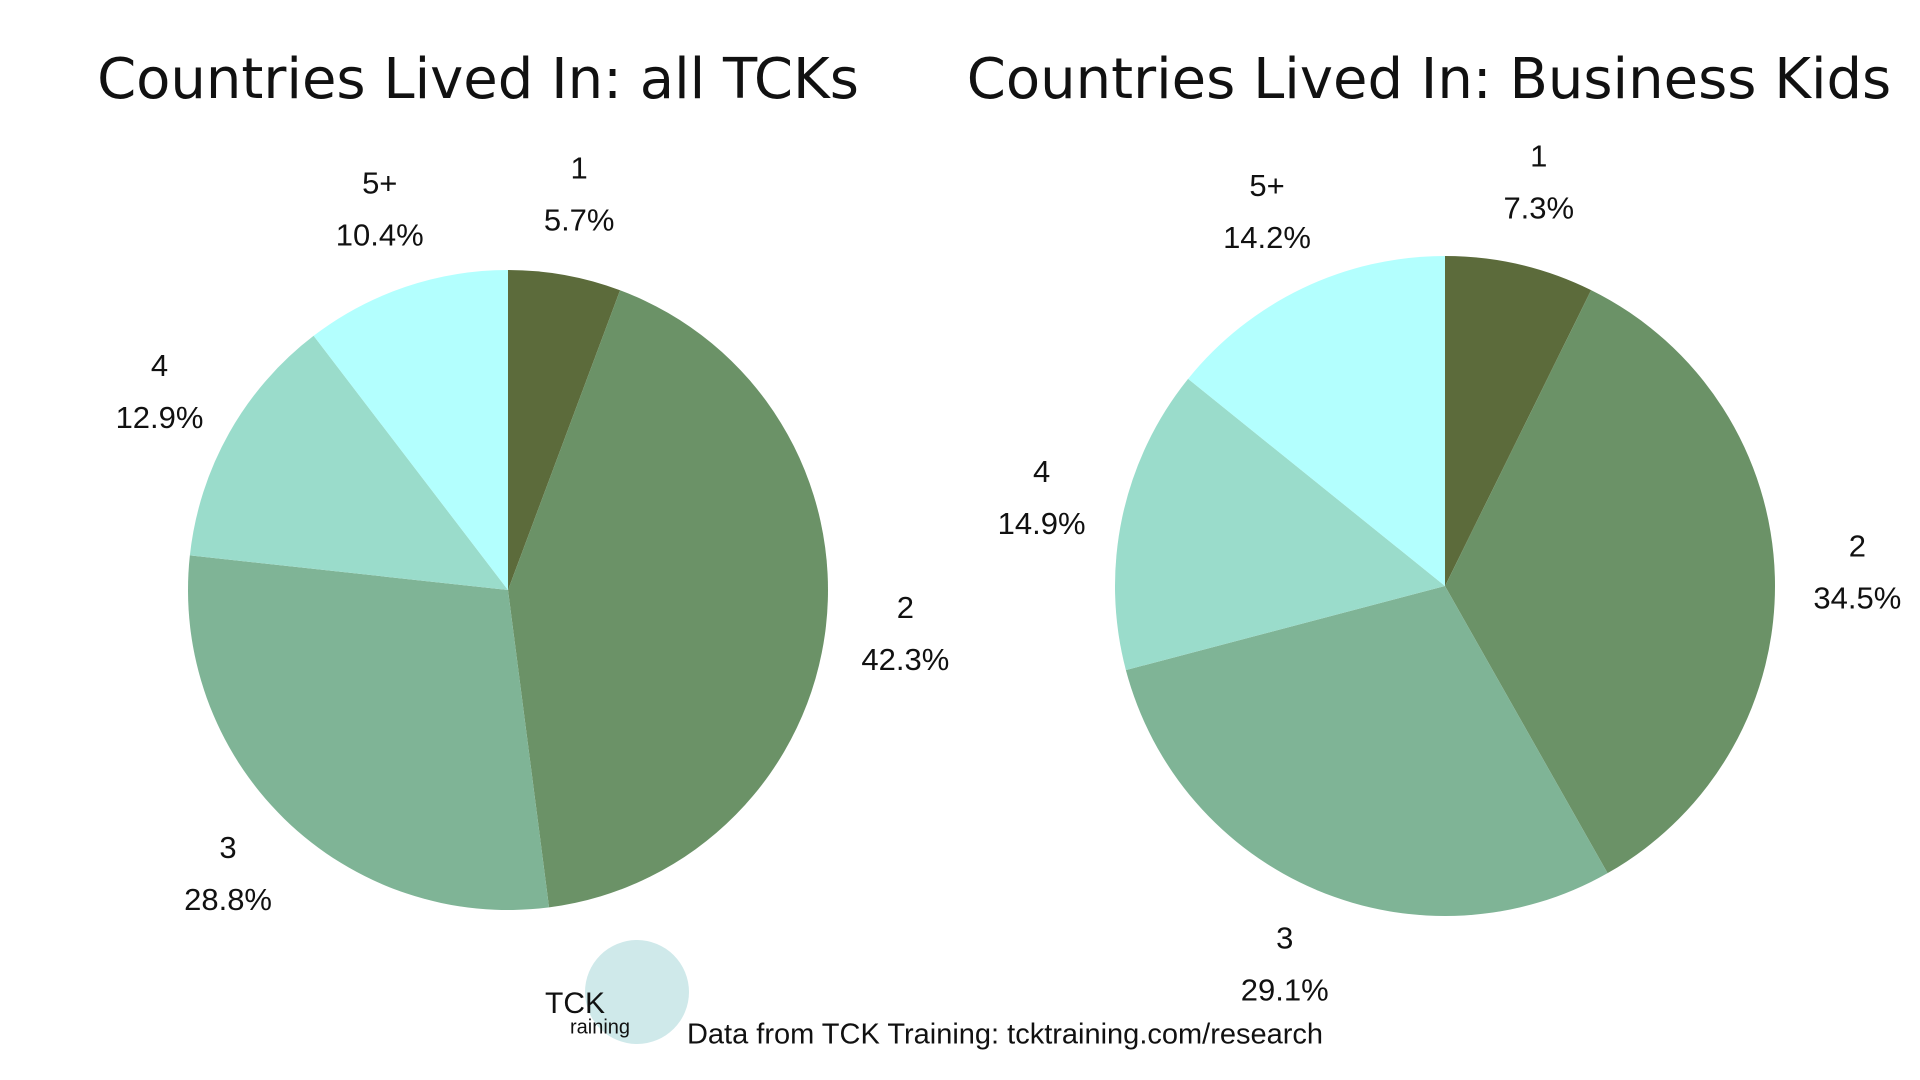  What do you see at coordinates (600, 1027) in the screenshot?
I see `logo-bottom: raining` at bounding box center [600, 1027].